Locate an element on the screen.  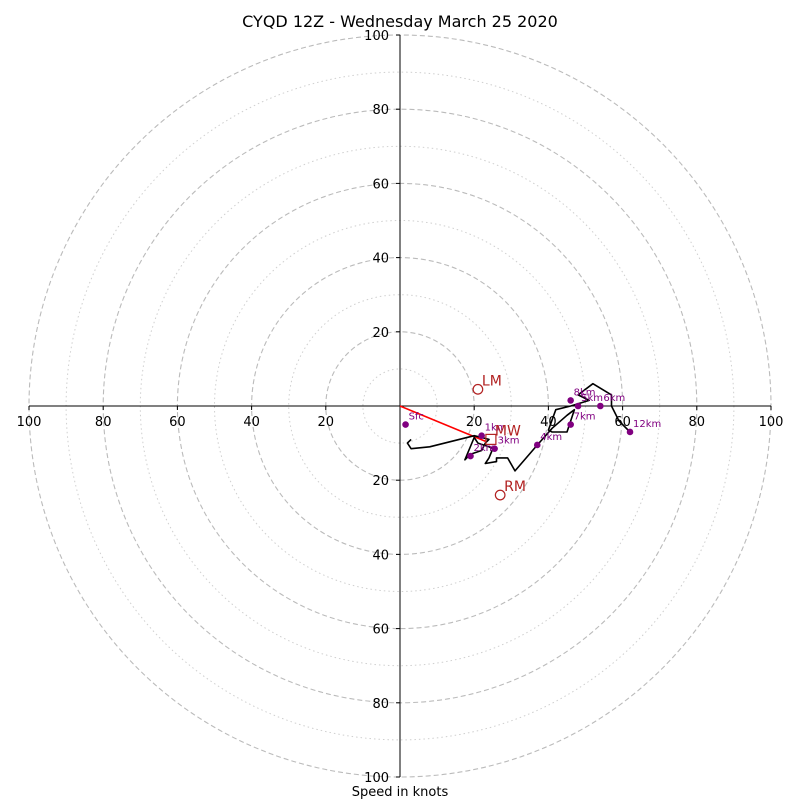
height-label: 4km is located at coordinates (551, 437).